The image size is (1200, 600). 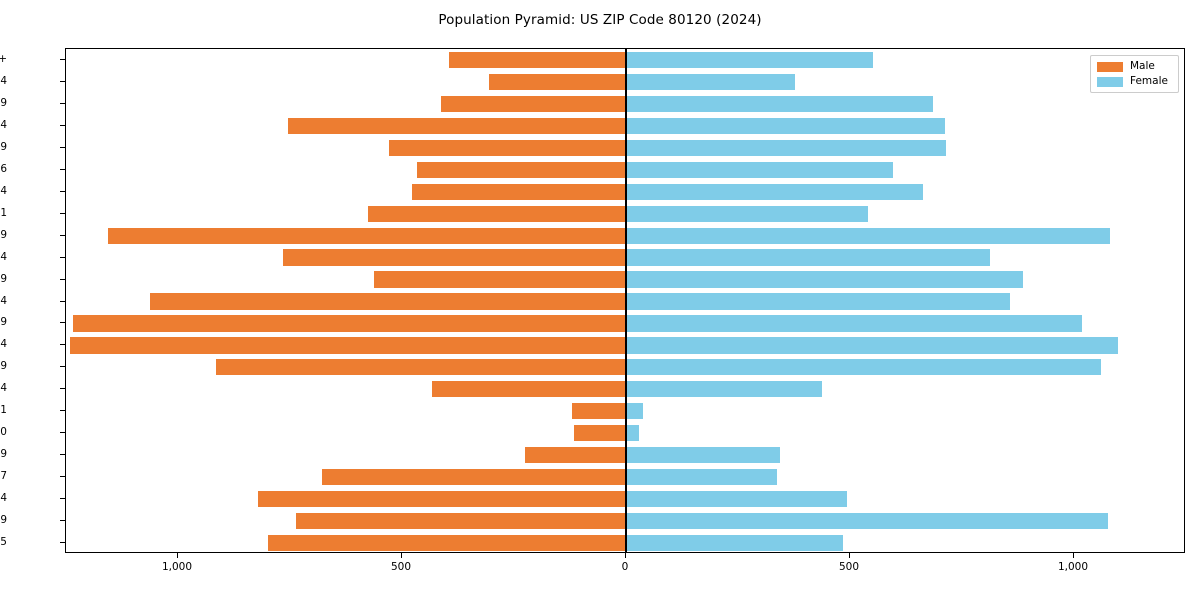 What do you see at coordinates (3, 58) in the screenshot?
I see `y-axis-tick-label: 85+` at bounding box center [3, 58].